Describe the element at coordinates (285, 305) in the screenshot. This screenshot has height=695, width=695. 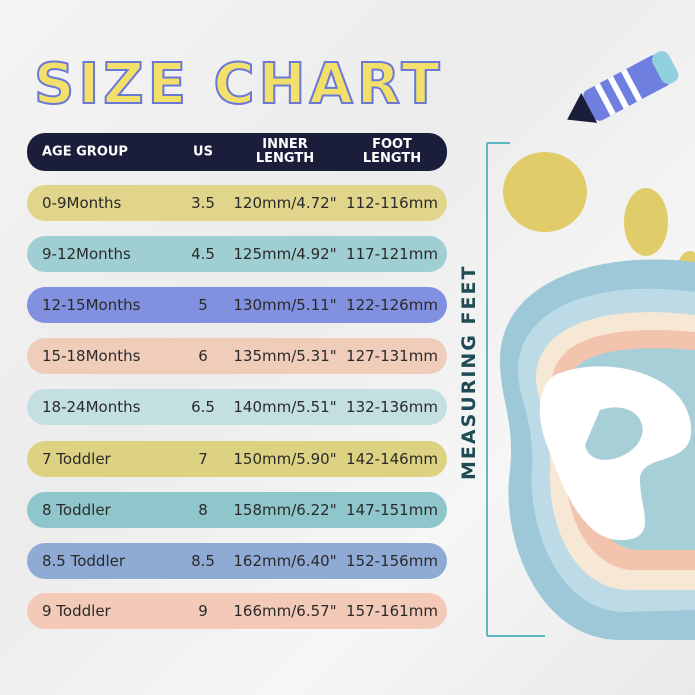
I see `cell-inner-length: 130mm/5.11"` at that location.